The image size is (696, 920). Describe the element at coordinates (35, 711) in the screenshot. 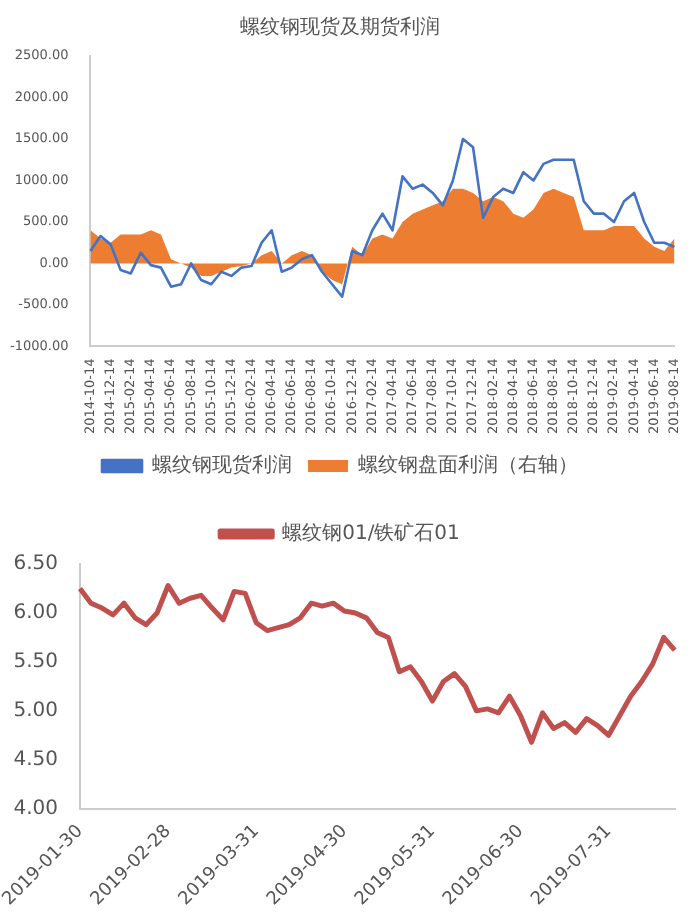

I see `y-tick-label: 5.00` at that location.